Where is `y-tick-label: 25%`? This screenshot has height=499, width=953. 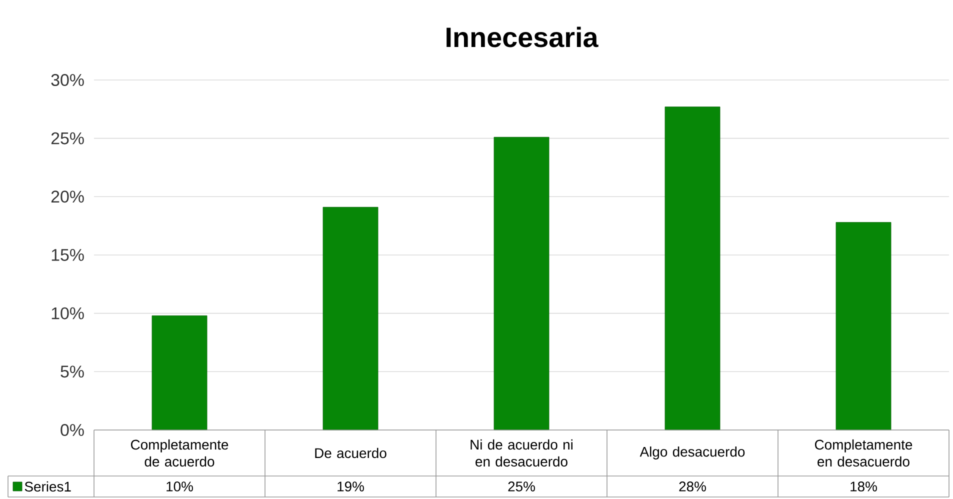 y-tick-label: 25% is located at coordinates (67, 138).